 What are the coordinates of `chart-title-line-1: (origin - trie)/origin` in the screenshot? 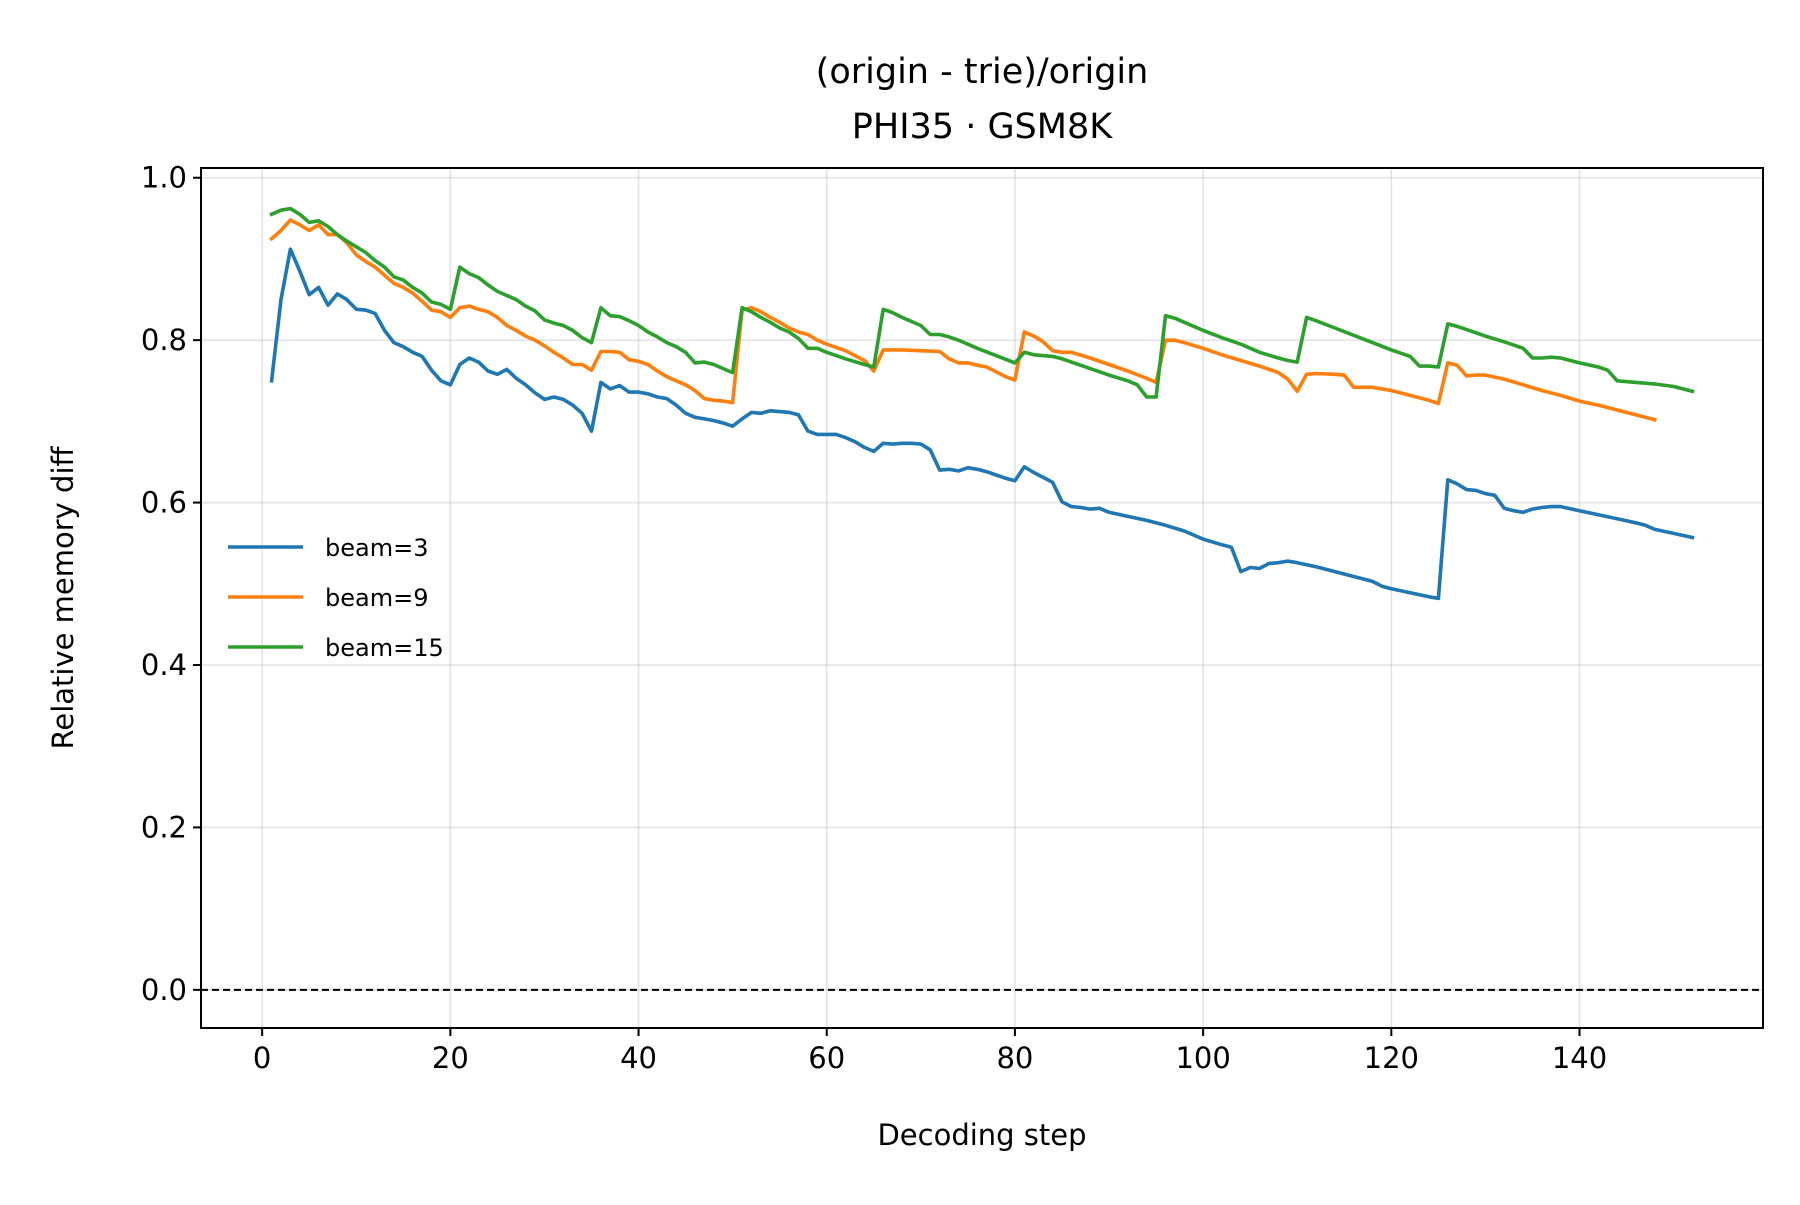 It's located at (982, 72).